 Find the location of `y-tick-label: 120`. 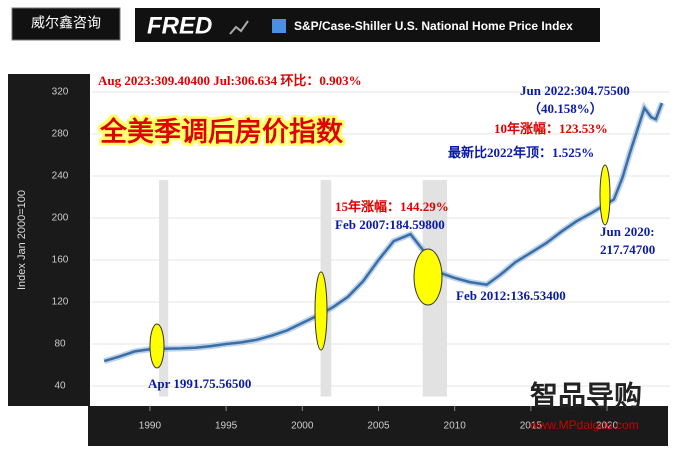

y-tick-label: 120 is located at coordinates (60, 302).